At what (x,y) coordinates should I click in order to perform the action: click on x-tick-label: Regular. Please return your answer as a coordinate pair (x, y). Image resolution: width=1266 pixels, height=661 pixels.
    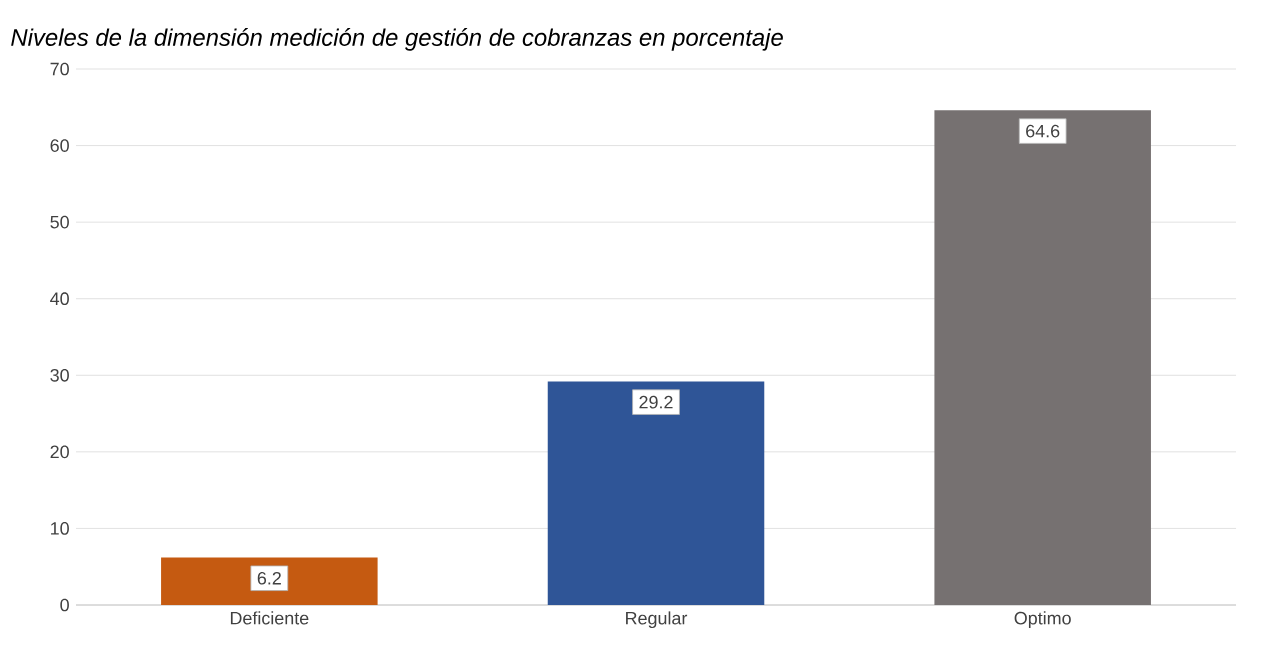
    Looking at the image, I should click on (657, 620).